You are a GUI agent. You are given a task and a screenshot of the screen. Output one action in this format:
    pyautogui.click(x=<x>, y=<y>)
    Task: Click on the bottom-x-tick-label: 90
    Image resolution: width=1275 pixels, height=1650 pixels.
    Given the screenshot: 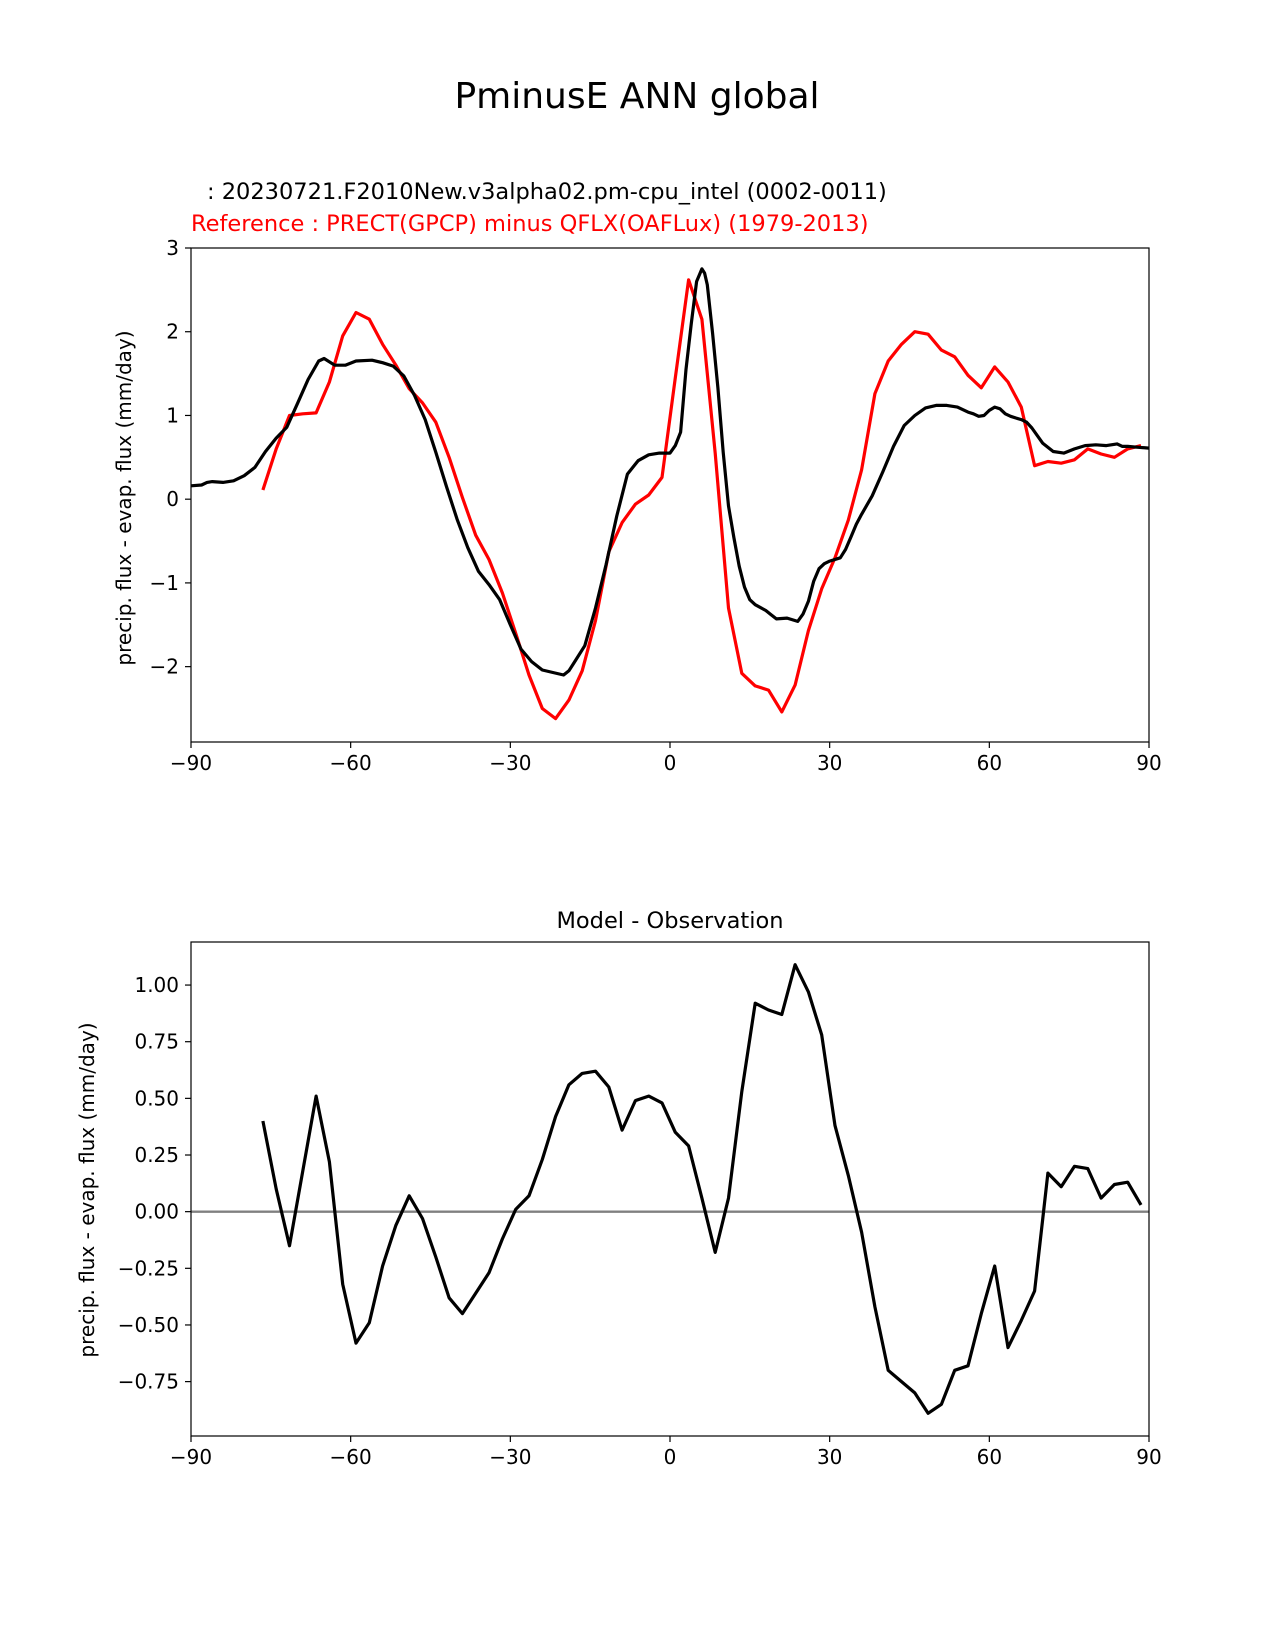 What is the action you would take?
    pyautogui.click(x=1148, y=1457)
    